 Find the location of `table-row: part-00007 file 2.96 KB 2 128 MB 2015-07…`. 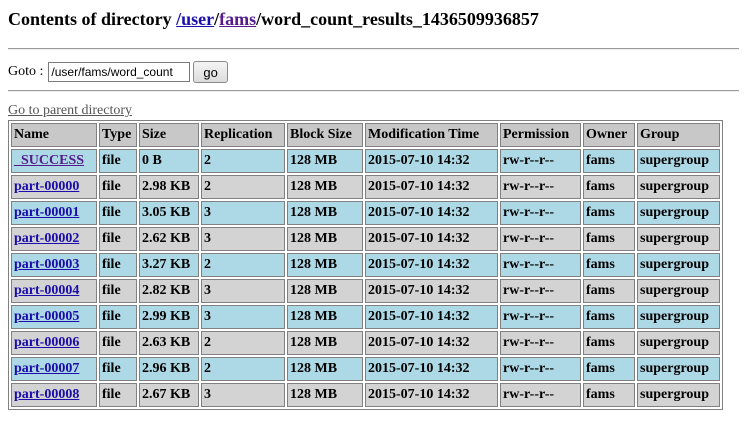

table-row: part-00007 file 2.96 KB 2 128 MB 2015-07… is located at coordinates (365, 369).